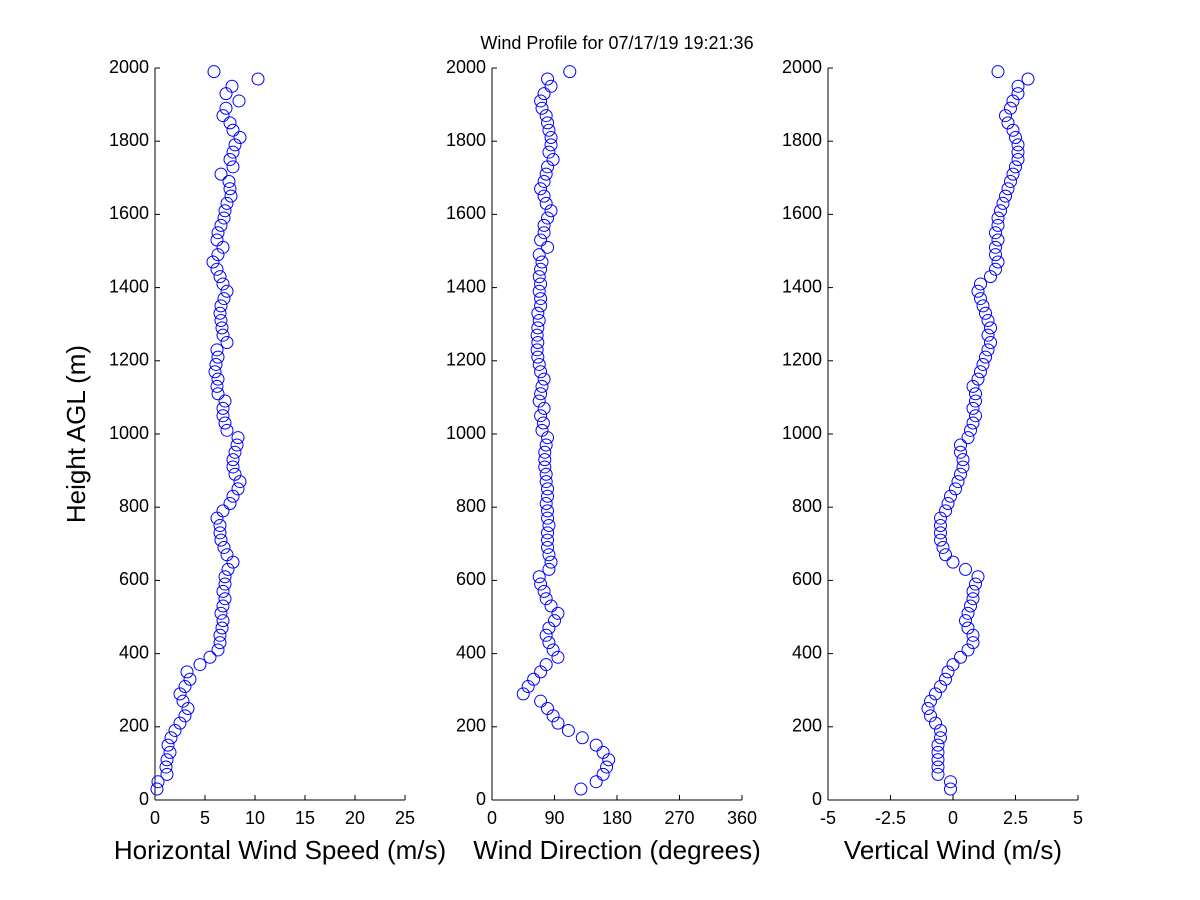 Image resolution: width=1200 pixels, height=900 pixels. I want to click on x-axis-label: Wind Direction (degrees), so click(617, 850).